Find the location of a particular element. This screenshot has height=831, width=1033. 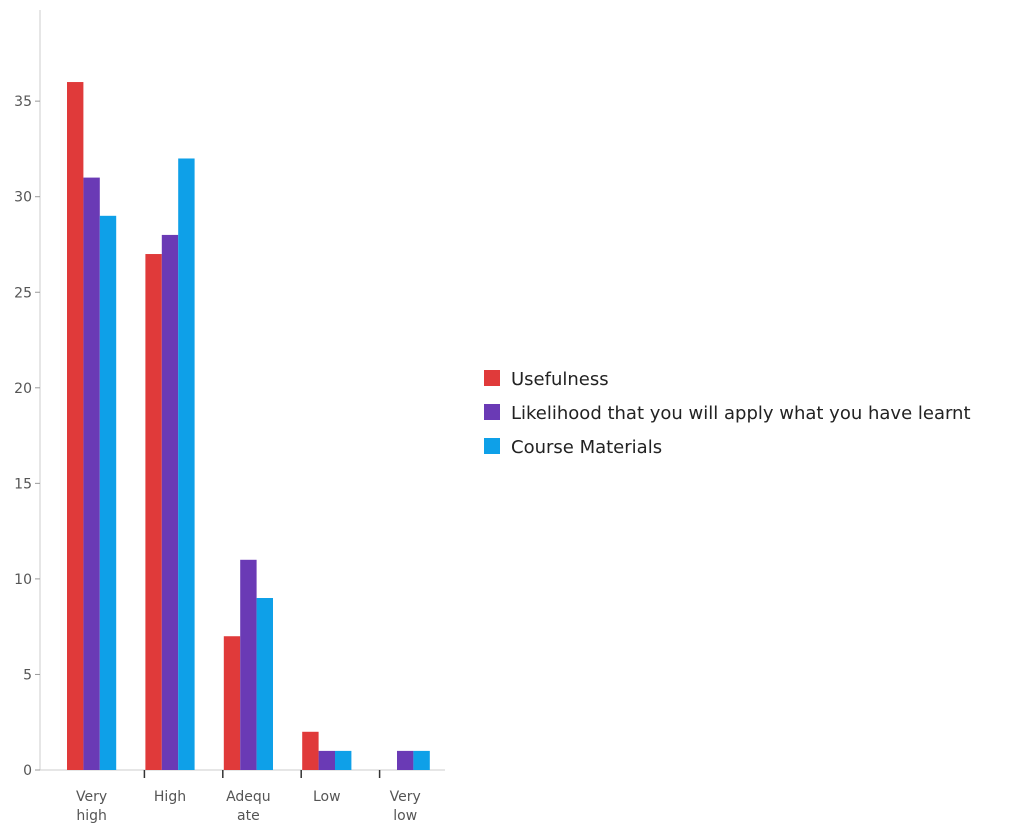

y-tick-label: 30 is located at coordinates (23, 198).